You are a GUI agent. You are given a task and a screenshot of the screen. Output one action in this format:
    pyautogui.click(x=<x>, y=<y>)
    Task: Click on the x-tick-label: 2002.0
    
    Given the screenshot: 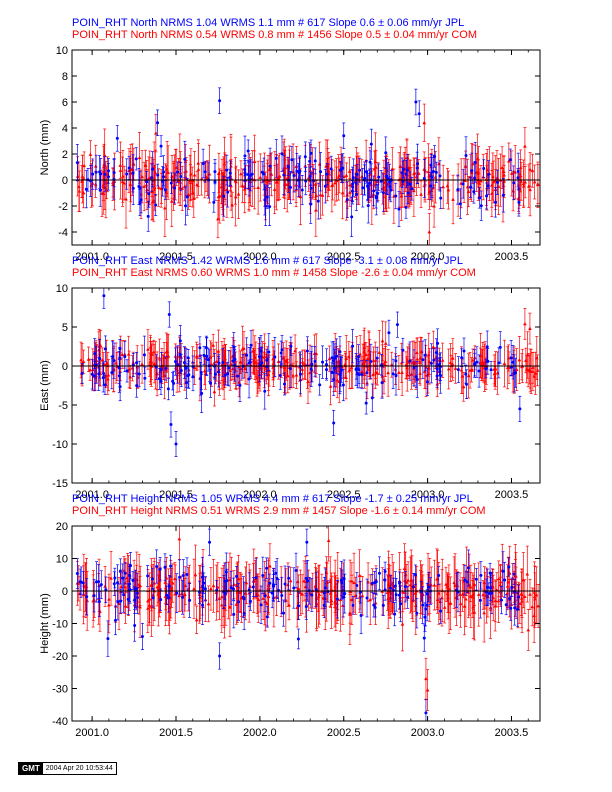 What is the action you would take?
    pyautogui.click(x=260, y=257)
    